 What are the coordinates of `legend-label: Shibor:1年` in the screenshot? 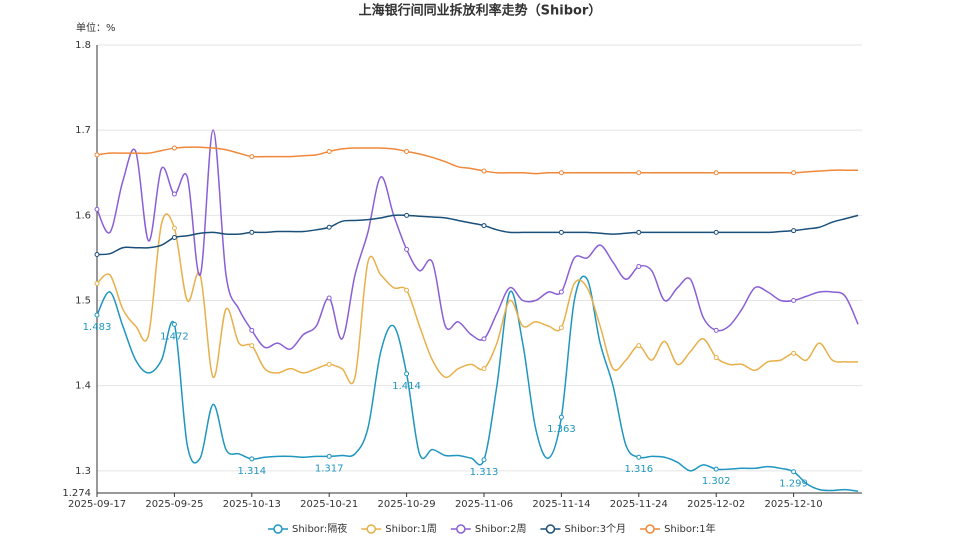 It's located at (690, 528).